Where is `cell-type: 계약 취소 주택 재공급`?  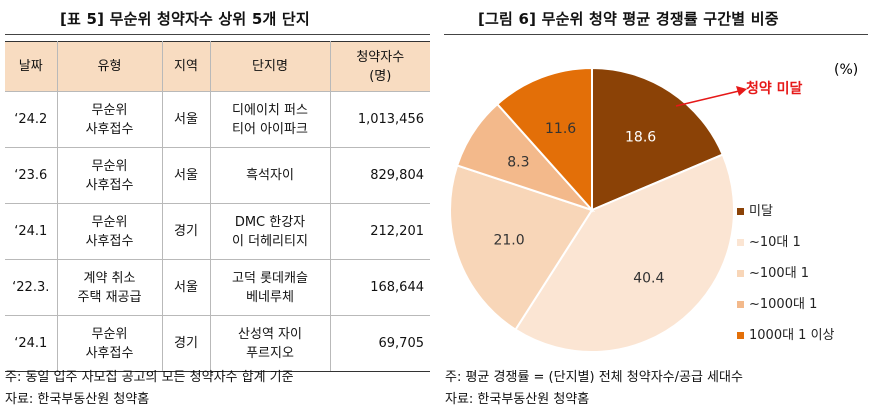 cell-type: 계약 취소 주택 재공급 is located at coordinates (109, 287).